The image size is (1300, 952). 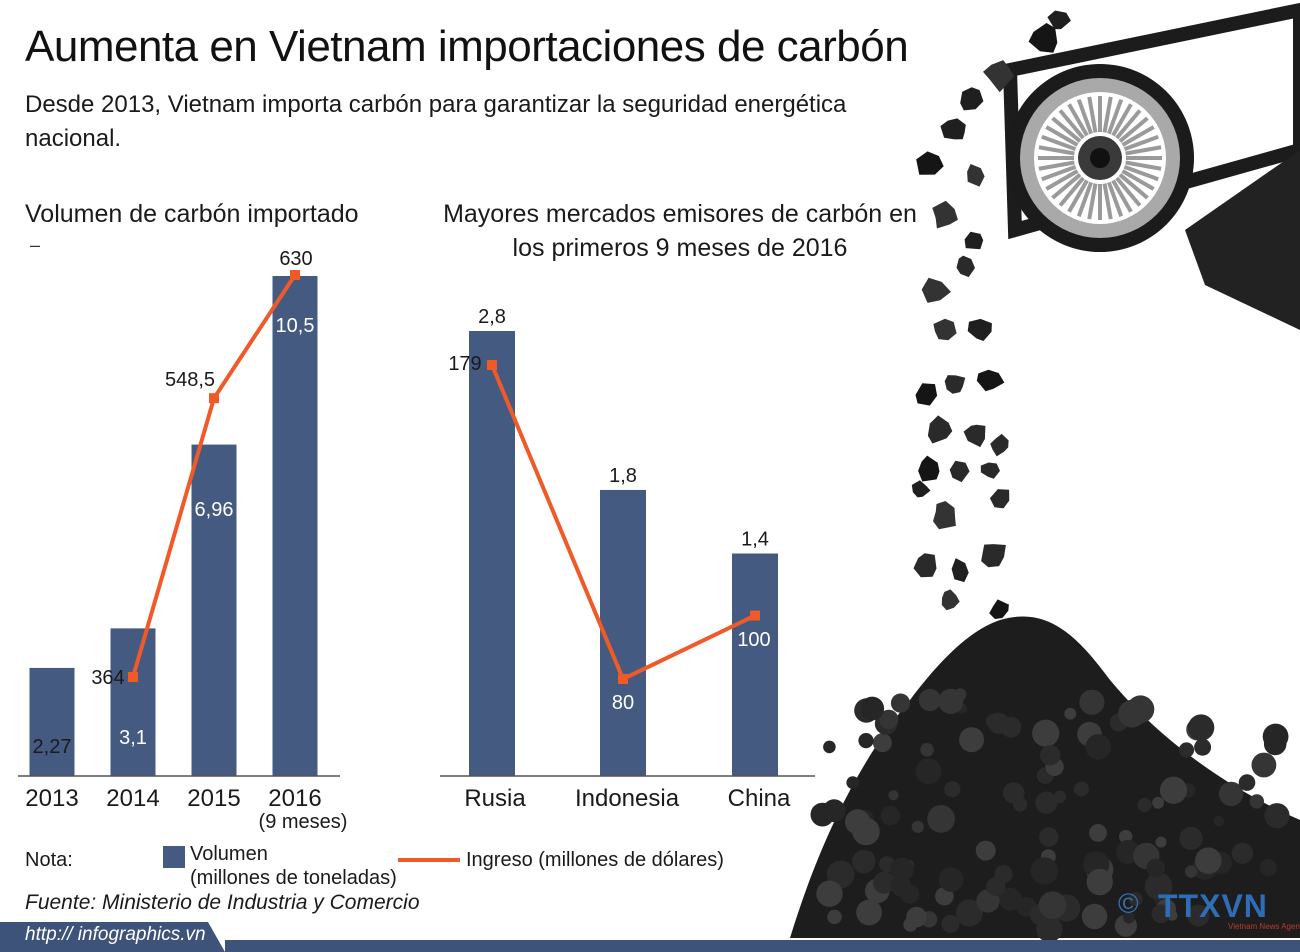 I want to click on category-label-2015: 2015, so click(x=213, y=798).